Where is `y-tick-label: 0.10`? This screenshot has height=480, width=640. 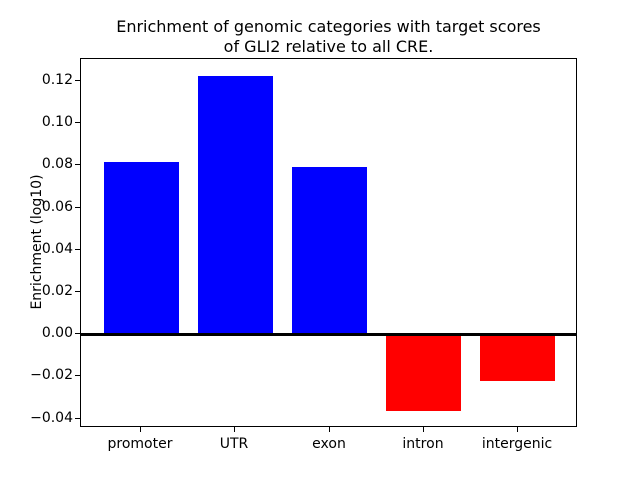 y-tick-label: 0.10 is located at coordinates (57, 122).